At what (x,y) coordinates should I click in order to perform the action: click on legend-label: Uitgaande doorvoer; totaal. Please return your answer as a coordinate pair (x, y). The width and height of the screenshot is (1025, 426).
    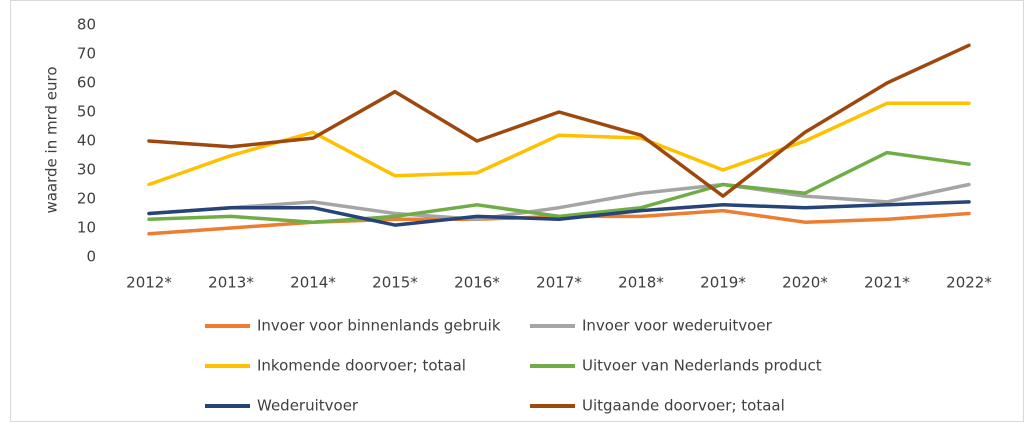
    Looking at the image, I should click on (683, 406).